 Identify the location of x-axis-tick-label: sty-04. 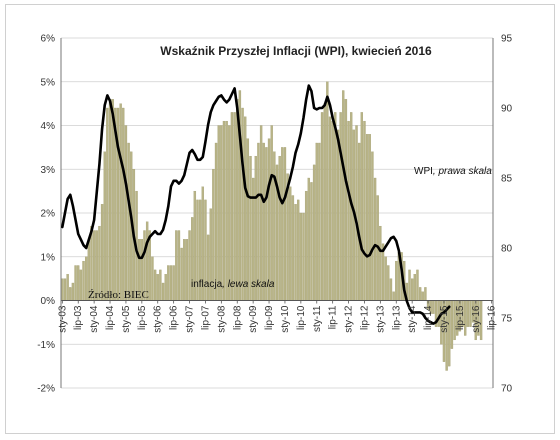
(94, 319).